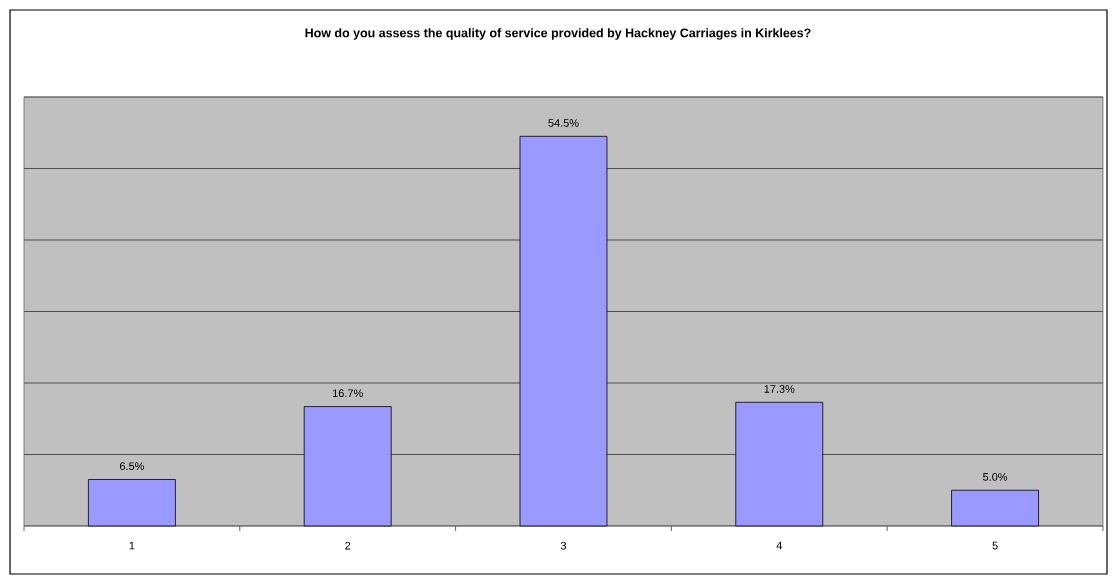  I want to click on x-tick-label: 4, so click(779, 545).